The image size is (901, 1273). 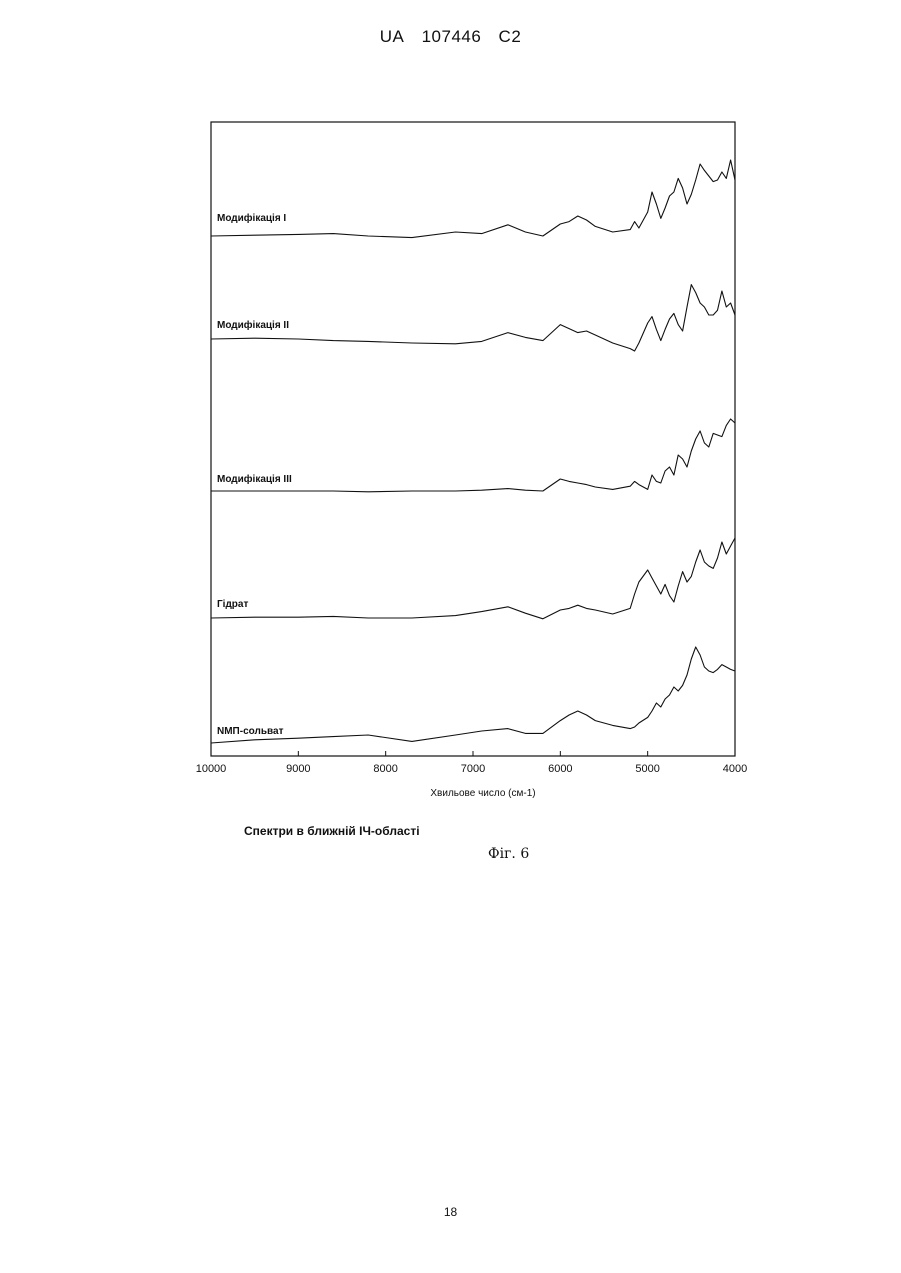 I want to click on x-axis-label: Хвильове число (см-1), so click(x=482, y=793).